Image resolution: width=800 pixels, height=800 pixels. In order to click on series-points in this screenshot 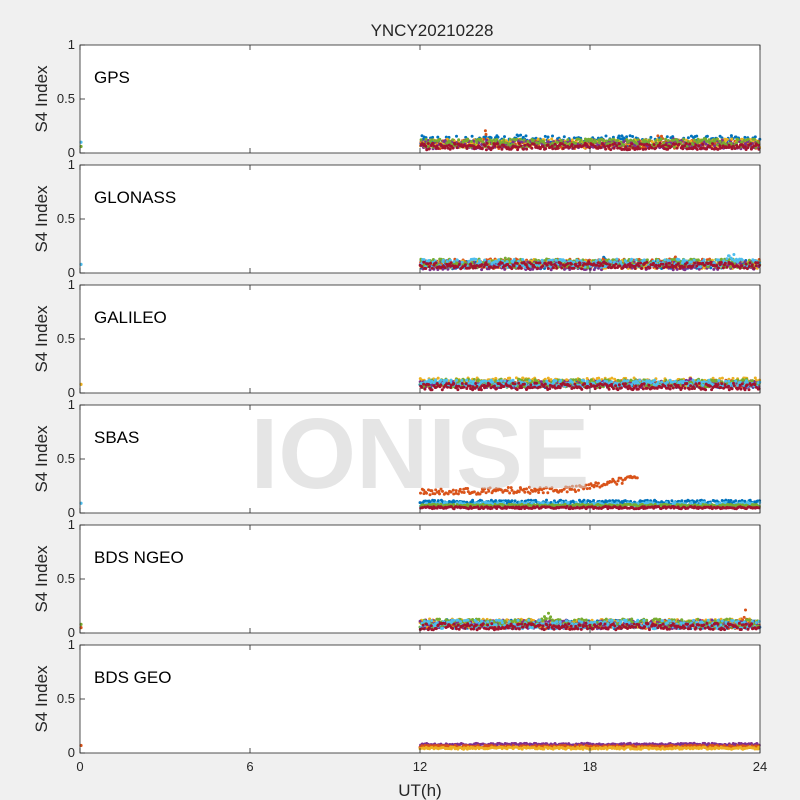, I will do `click(420, 140)`.